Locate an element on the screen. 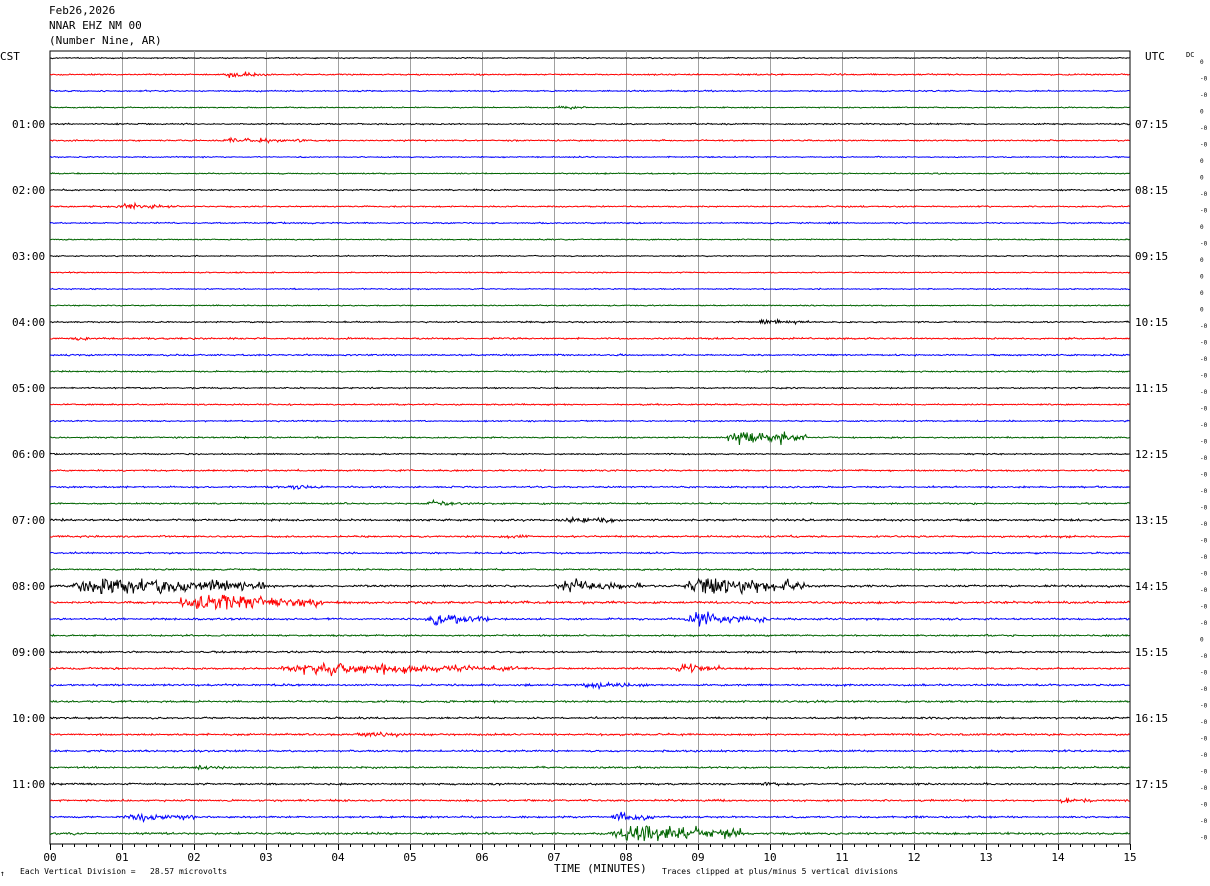 This screenshot has width=1210, height=886. x-tick-label: 12 is located at coordinates (913, 857).